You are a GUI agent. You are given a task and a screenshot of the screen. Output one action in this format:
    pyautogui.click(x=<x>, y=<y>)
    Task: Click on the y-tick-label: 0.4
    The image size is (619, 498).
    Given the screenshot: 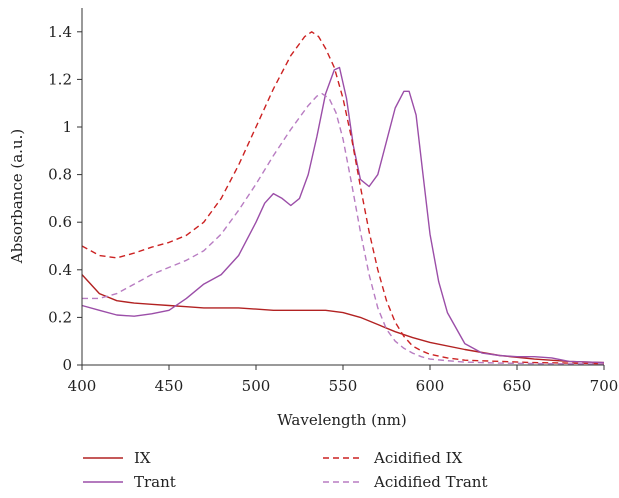 What is the action you would take?
    pyautogui.click(x=60, y=270)
    